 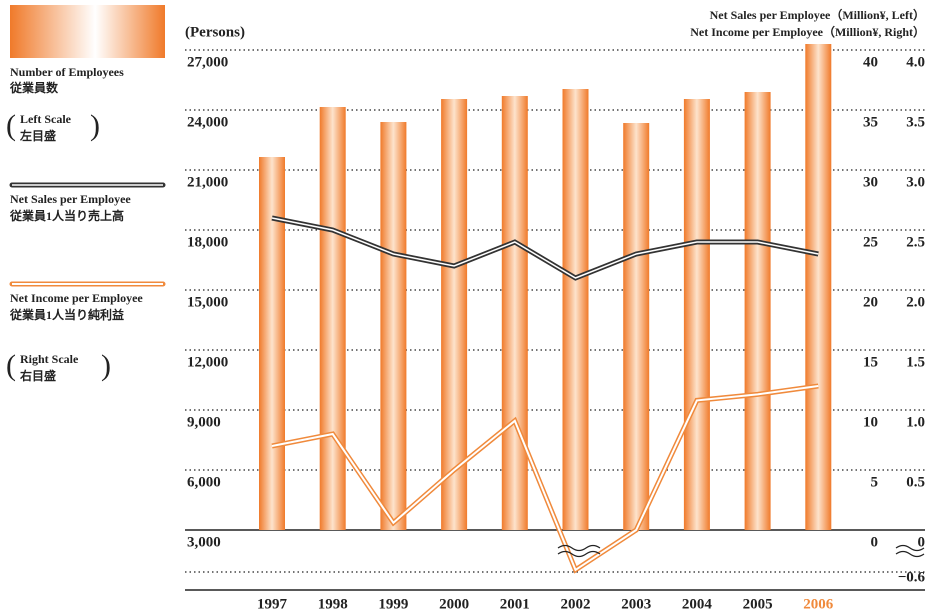 I want to click on y2-tick-label: 40, so click(x=870, y=62).